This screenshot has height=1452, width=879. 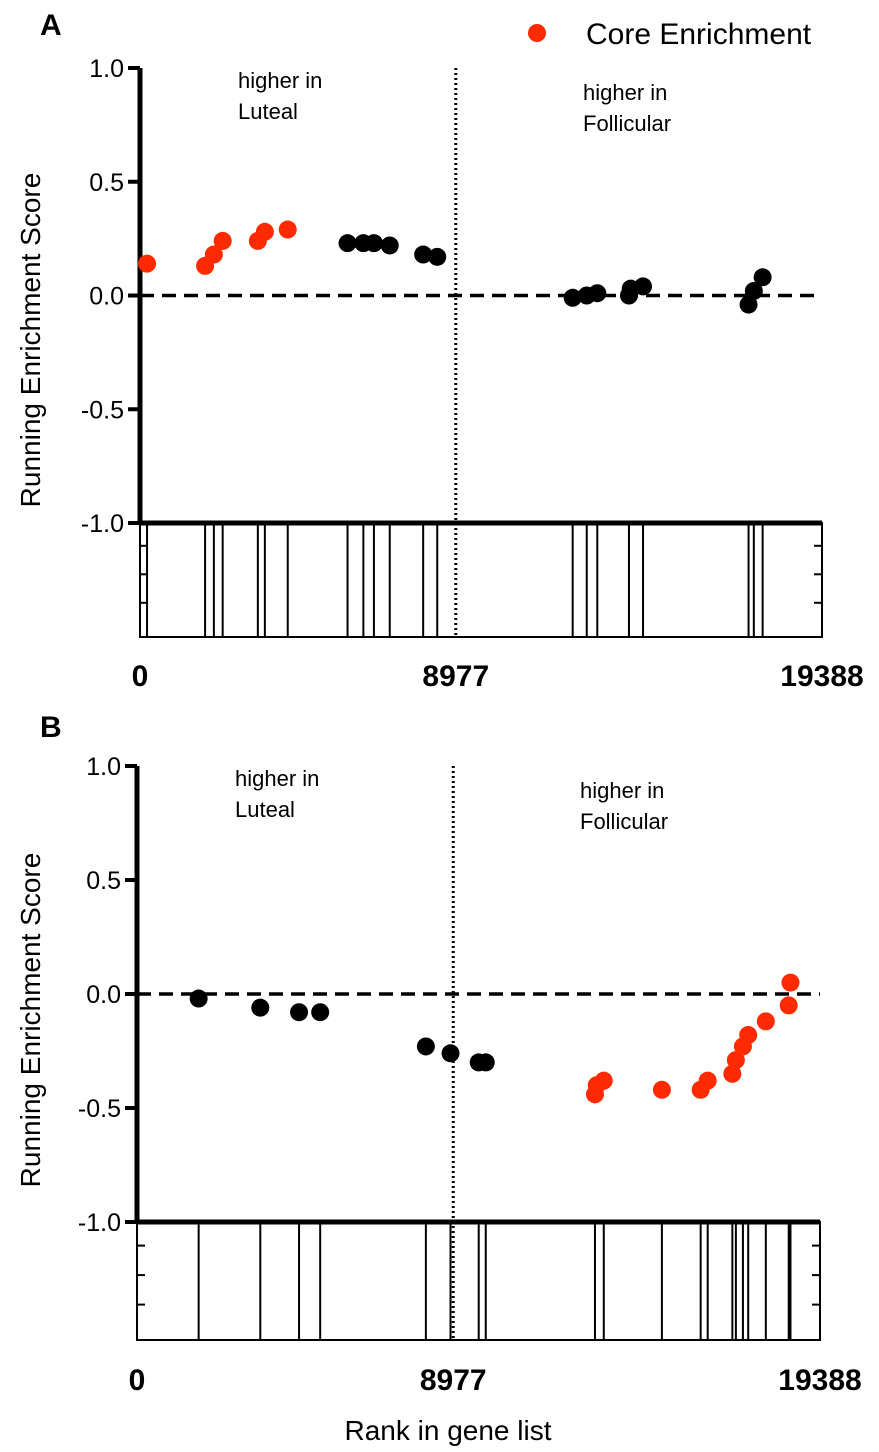 What do you see at coordinates (30, 1020) in the screenshot?
I see `y-axis-title-b: Running Enrichment Score` at bounding box center [30, 1020].